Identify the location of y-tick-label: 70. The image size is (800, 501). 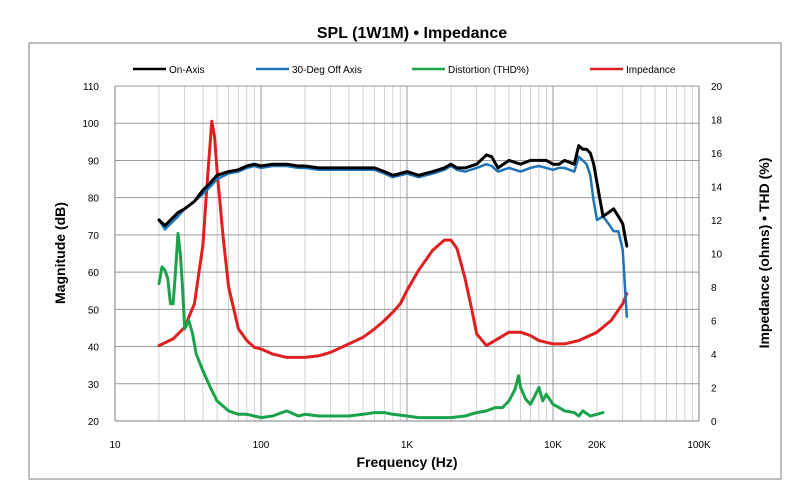
(94, 236).